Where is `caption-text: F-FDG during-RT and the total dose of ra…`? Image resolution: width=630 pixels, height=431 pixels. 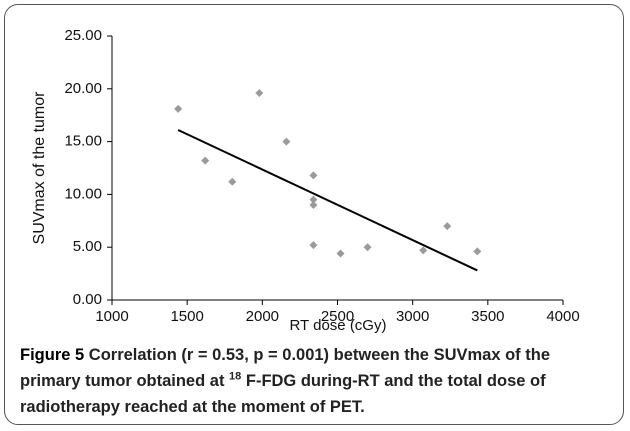
caption-text: F-FDG during-RT and the total dose of ra… is located at coordinates (283, 394).